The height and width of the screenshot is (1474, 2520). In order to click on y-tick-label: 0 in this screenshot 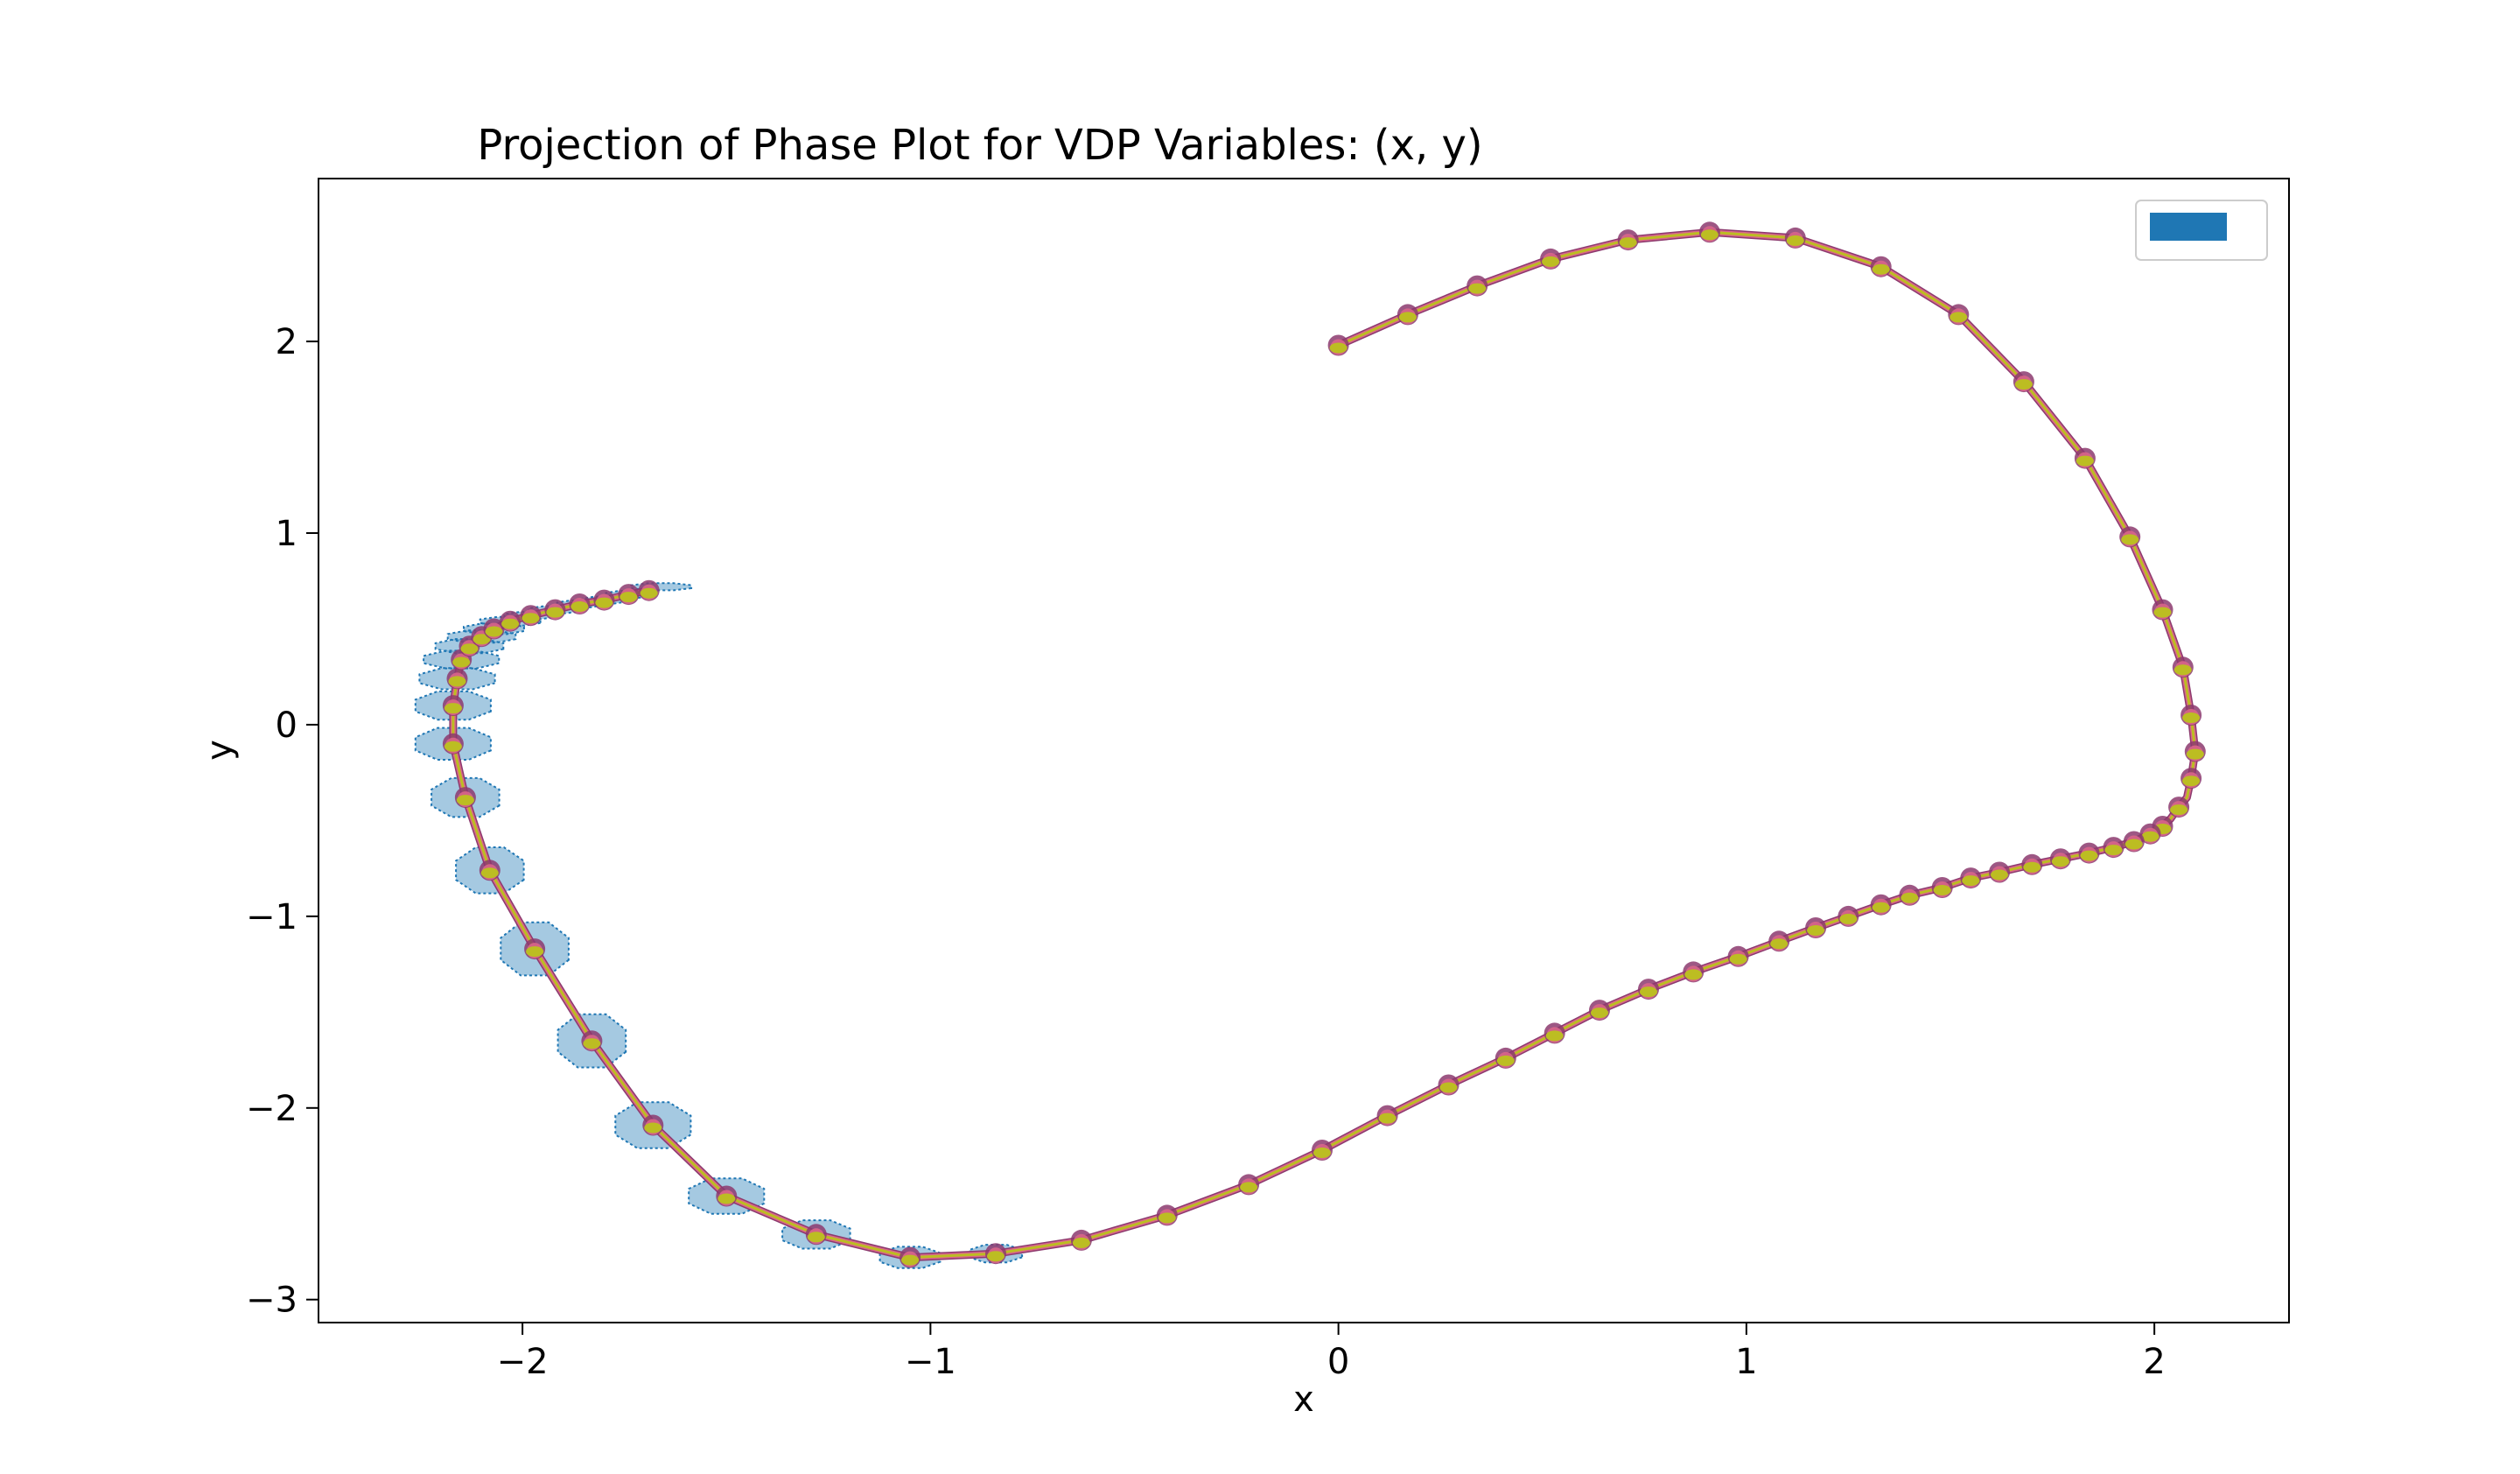, I will do `click(287, 725)`.